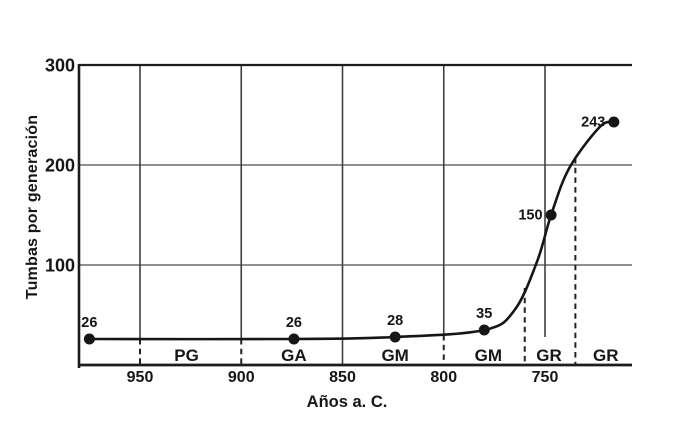  What do you see at coordinates (60, 266) in the screenshot?
I see `y-tick-label: 100` at bounding box center [60, 266].